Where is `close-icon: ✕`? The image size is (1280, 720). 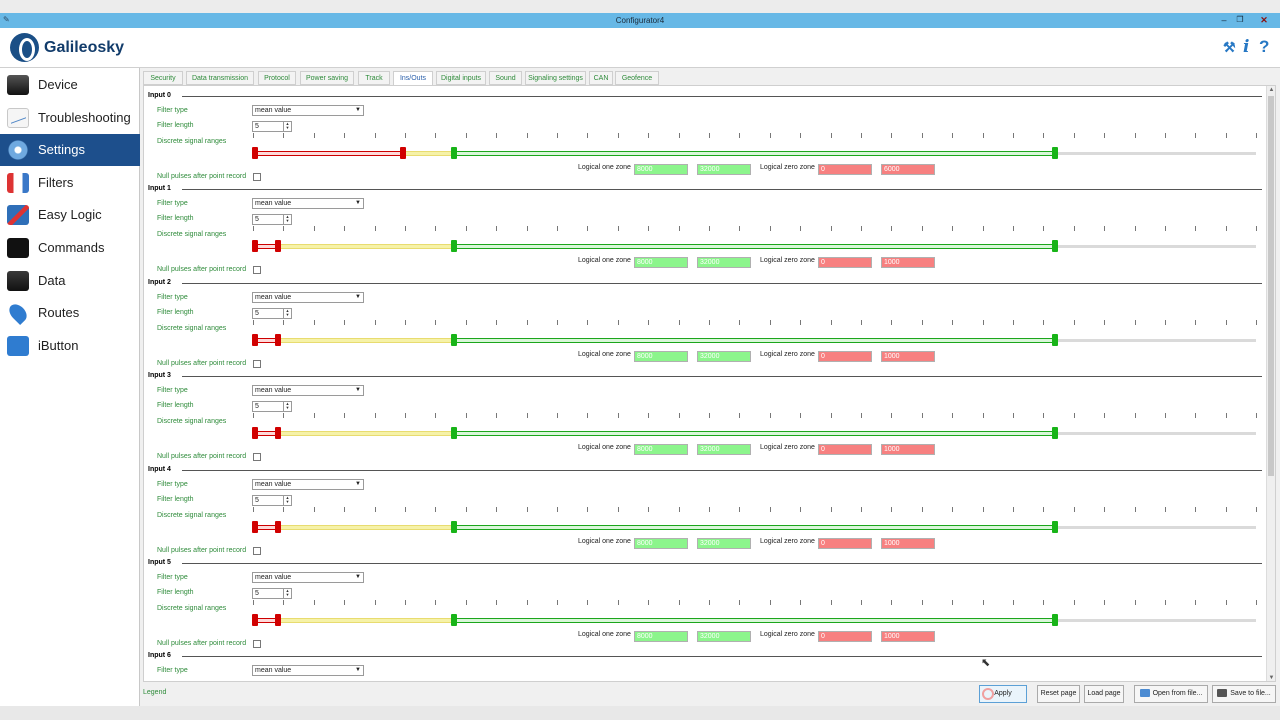 close-icon: ✕ is located at coordinates (1264, 20).